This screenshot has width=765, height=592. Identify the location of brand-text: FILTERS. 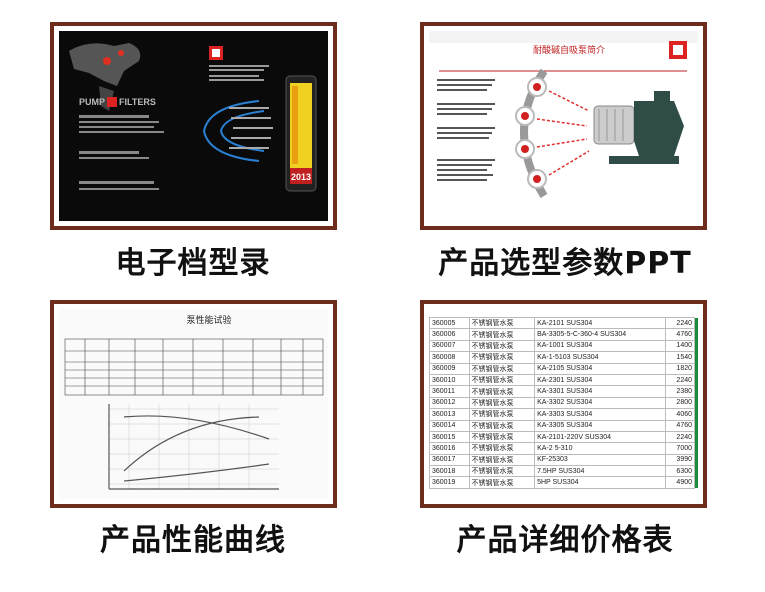
(137, 102).